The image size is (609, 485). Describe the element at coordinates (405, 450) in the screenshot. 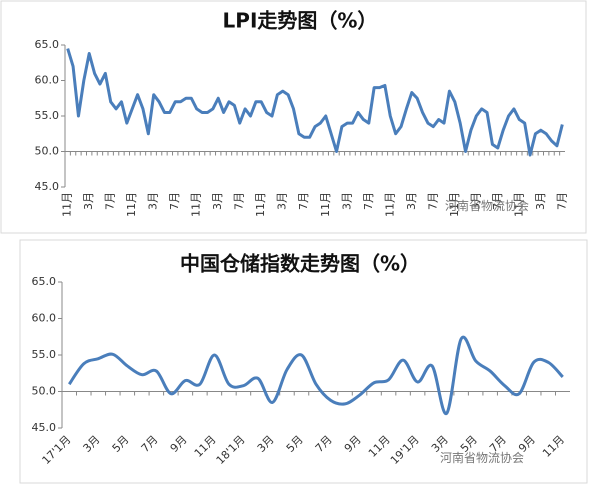

I see `x-tick-label: 19'1月` at that location.